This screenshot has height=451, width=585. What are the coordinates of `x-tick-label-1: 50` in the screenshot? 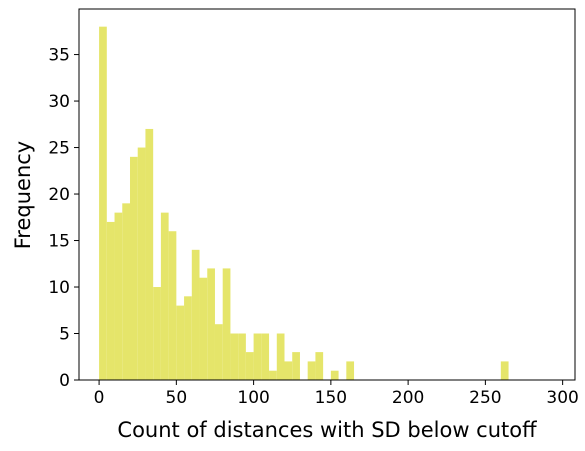 It's located at (177, 398).